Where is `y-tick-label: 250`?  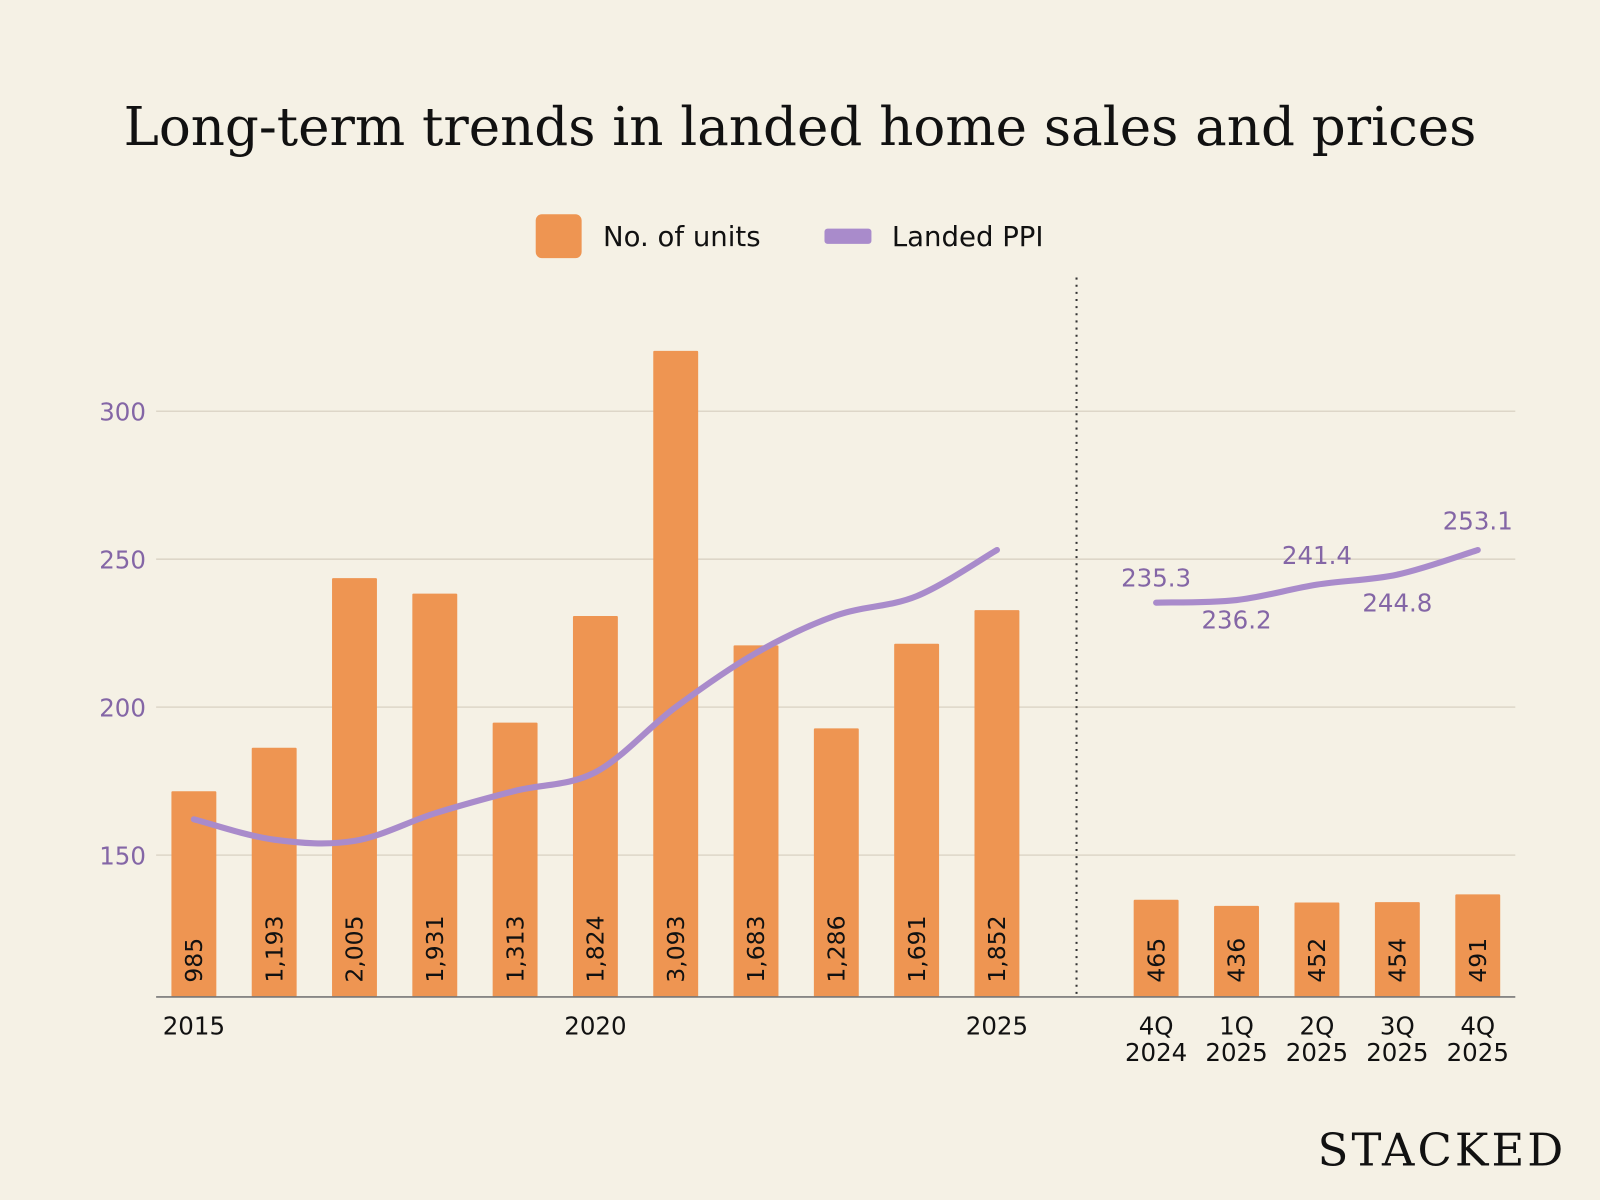 y-tick-label: 250 is located at coordinates (122, 559).